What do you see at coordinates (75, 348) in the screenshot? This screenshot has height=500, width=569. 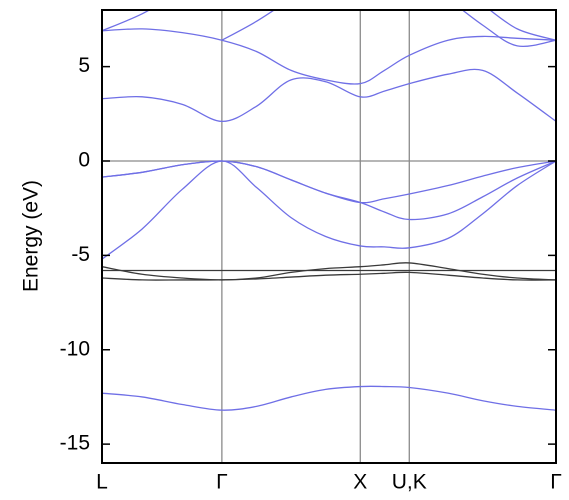 I see `y-tick-label: -10` at bounding box center [75, 348].